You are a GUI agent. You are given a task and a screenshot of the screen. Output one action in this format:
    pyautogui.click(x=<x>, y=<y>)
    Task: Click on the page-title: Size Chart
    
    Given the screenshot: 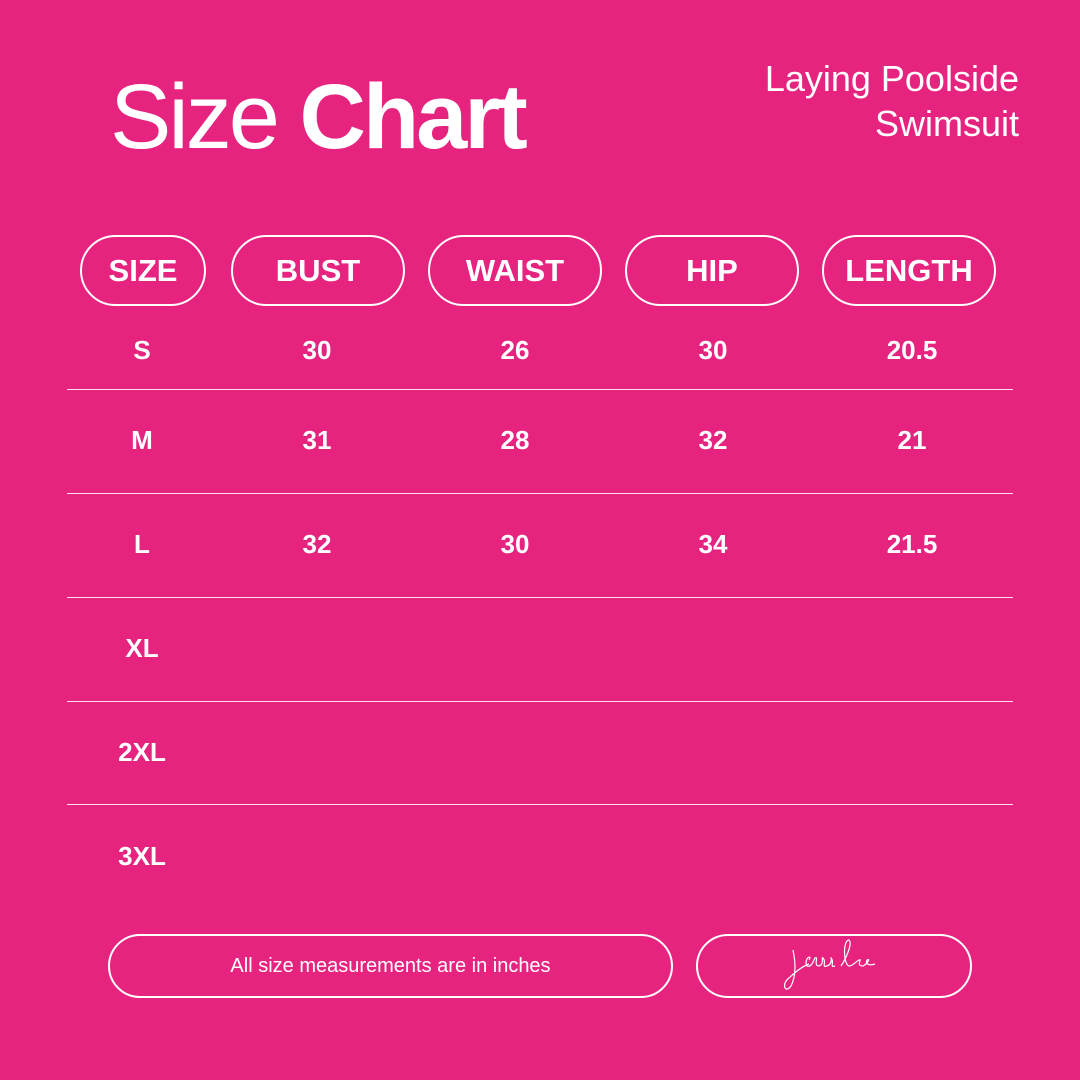 What is the action you would take?
    pyautogui.click(x=319, y=117)
    